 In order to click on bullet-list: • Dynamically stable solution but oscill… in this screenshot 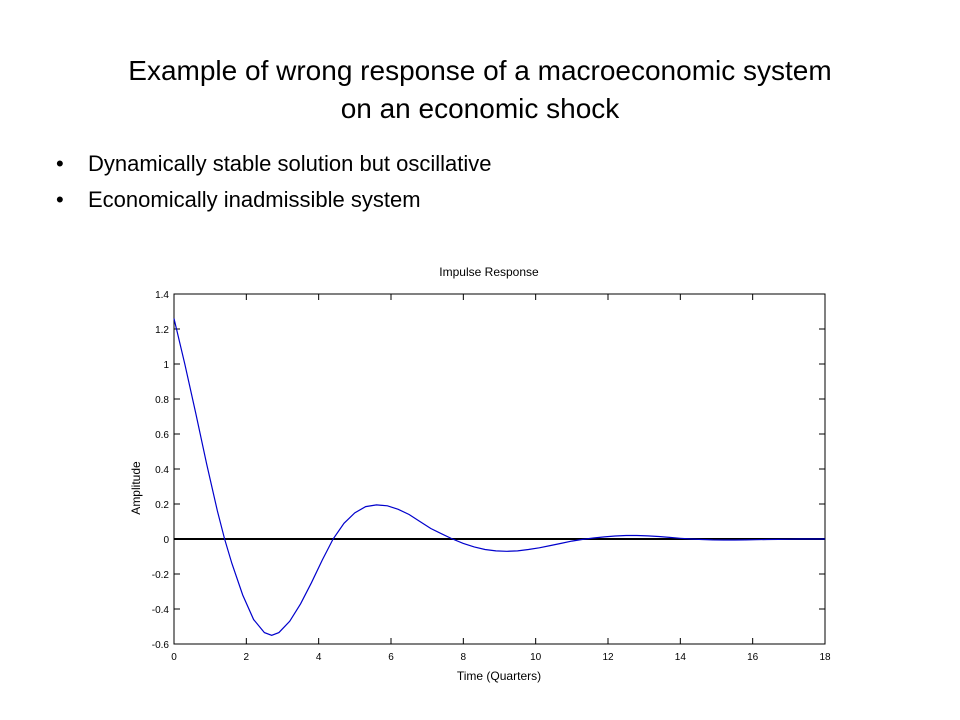, I will do `click(486, 182)`.